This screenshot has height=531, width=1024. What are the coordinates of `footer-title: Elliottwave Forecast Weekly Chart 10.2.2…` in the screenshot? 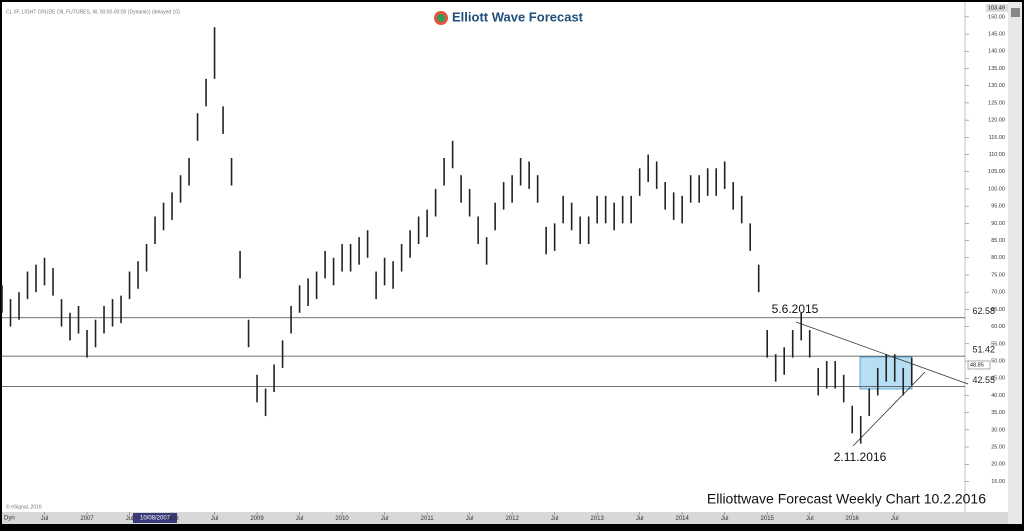 It's located at (846, 499).